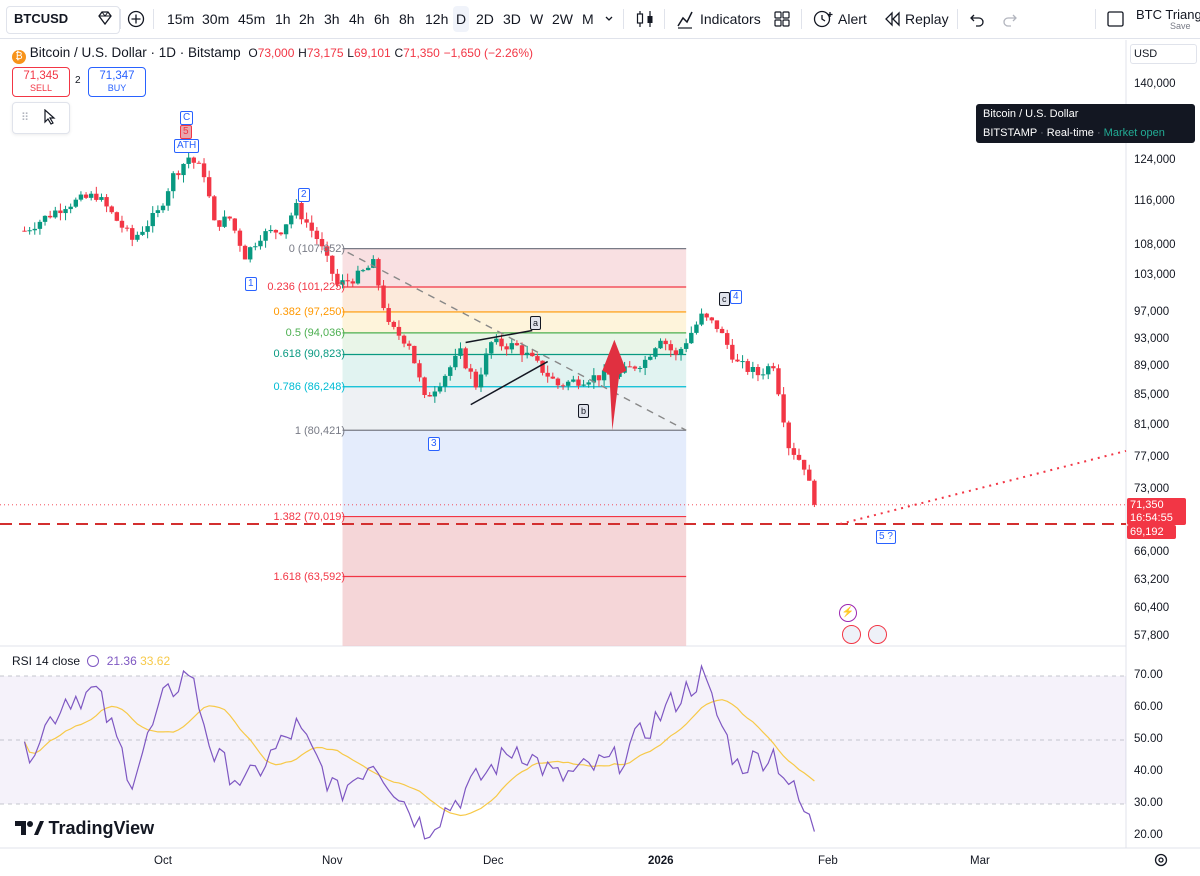  What do you see at coordinates (283, 19) in the screenshot?
I see `interval-1h: 1h` at bounding box center [283, 19].